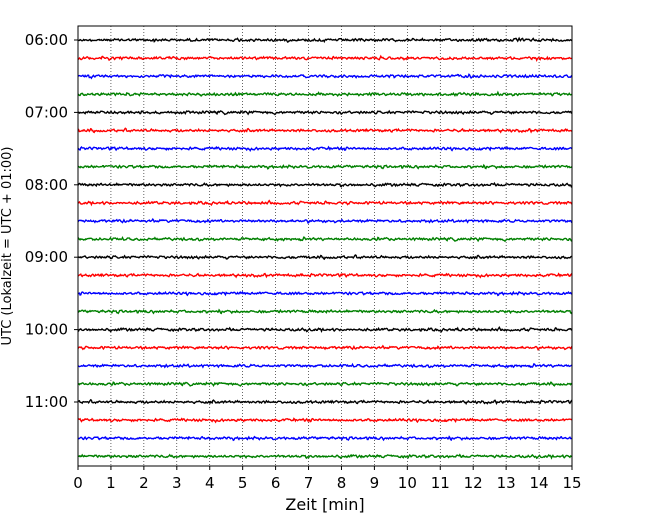  Describe the element at coordinates (375, 483) in the screenshot. I see `x-tick-label: 9` at that location.